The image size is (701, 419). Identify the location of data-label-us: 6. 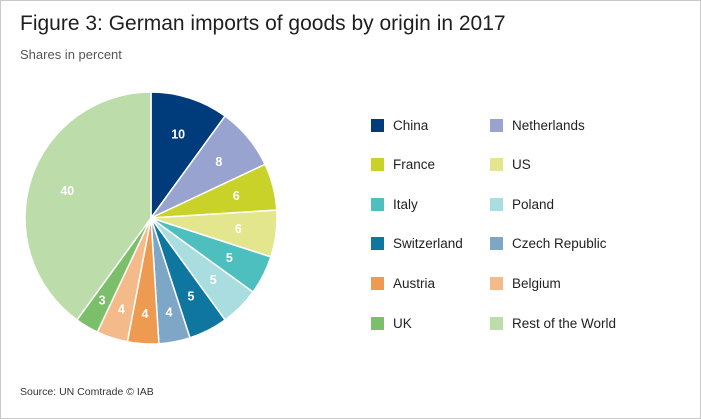
(238, 229).